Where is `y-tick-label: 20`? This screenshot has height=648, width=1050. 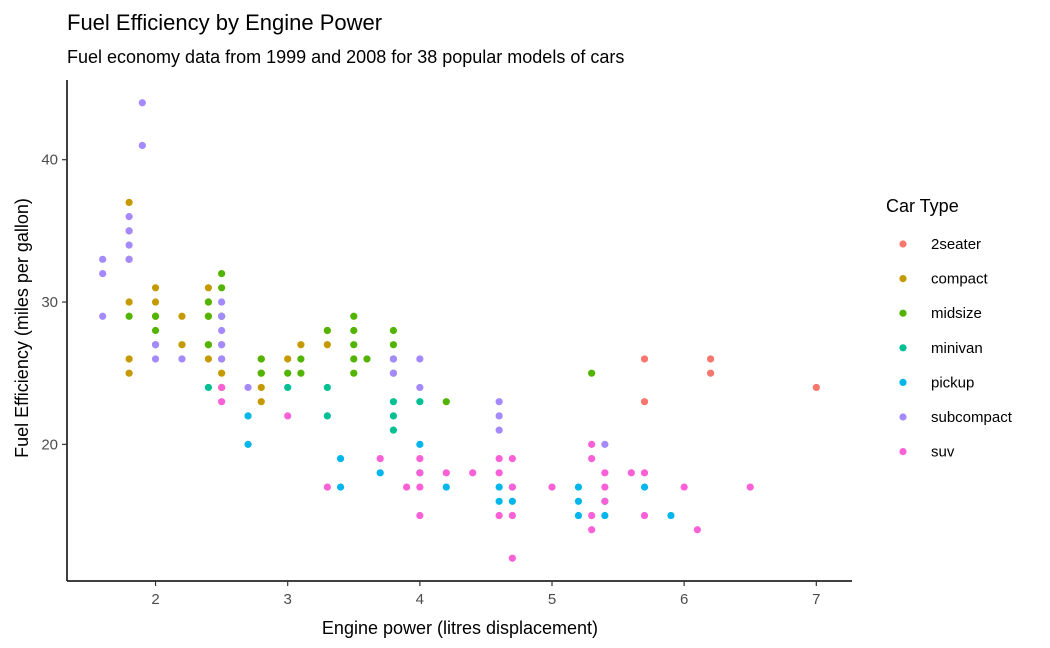 y-tick-label: 20 is located at coordinates (49, 444).